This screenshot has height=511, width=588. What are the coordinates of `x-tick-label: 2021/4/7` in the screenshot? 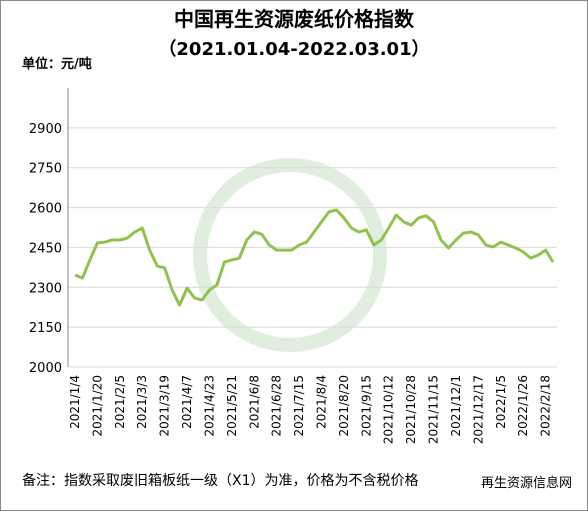 It's located at (187, 402).